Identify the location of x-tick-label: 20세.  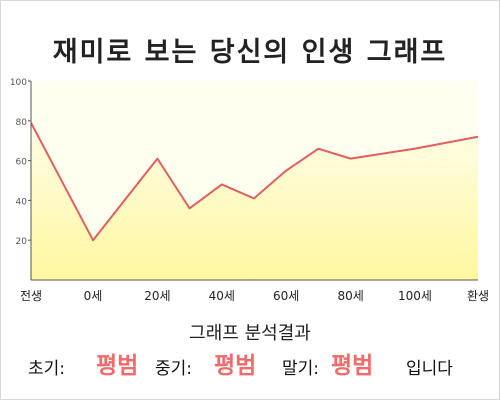
(157, 296).